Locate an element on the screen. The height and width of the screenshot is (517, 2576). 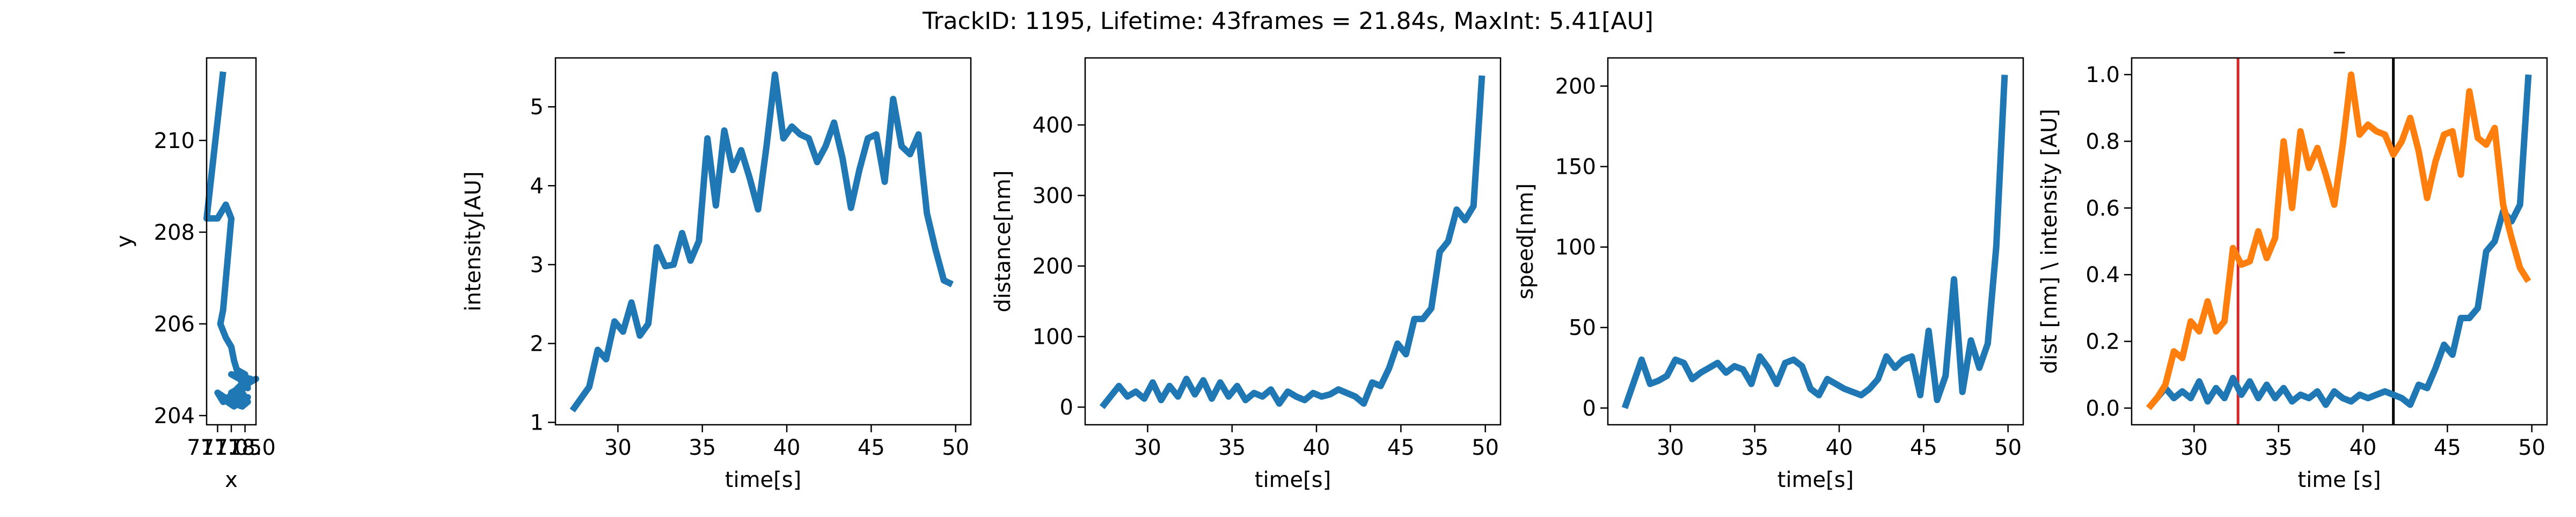
panel-4-ytick-label-1: 0 is located at coordinates (1589, 408).